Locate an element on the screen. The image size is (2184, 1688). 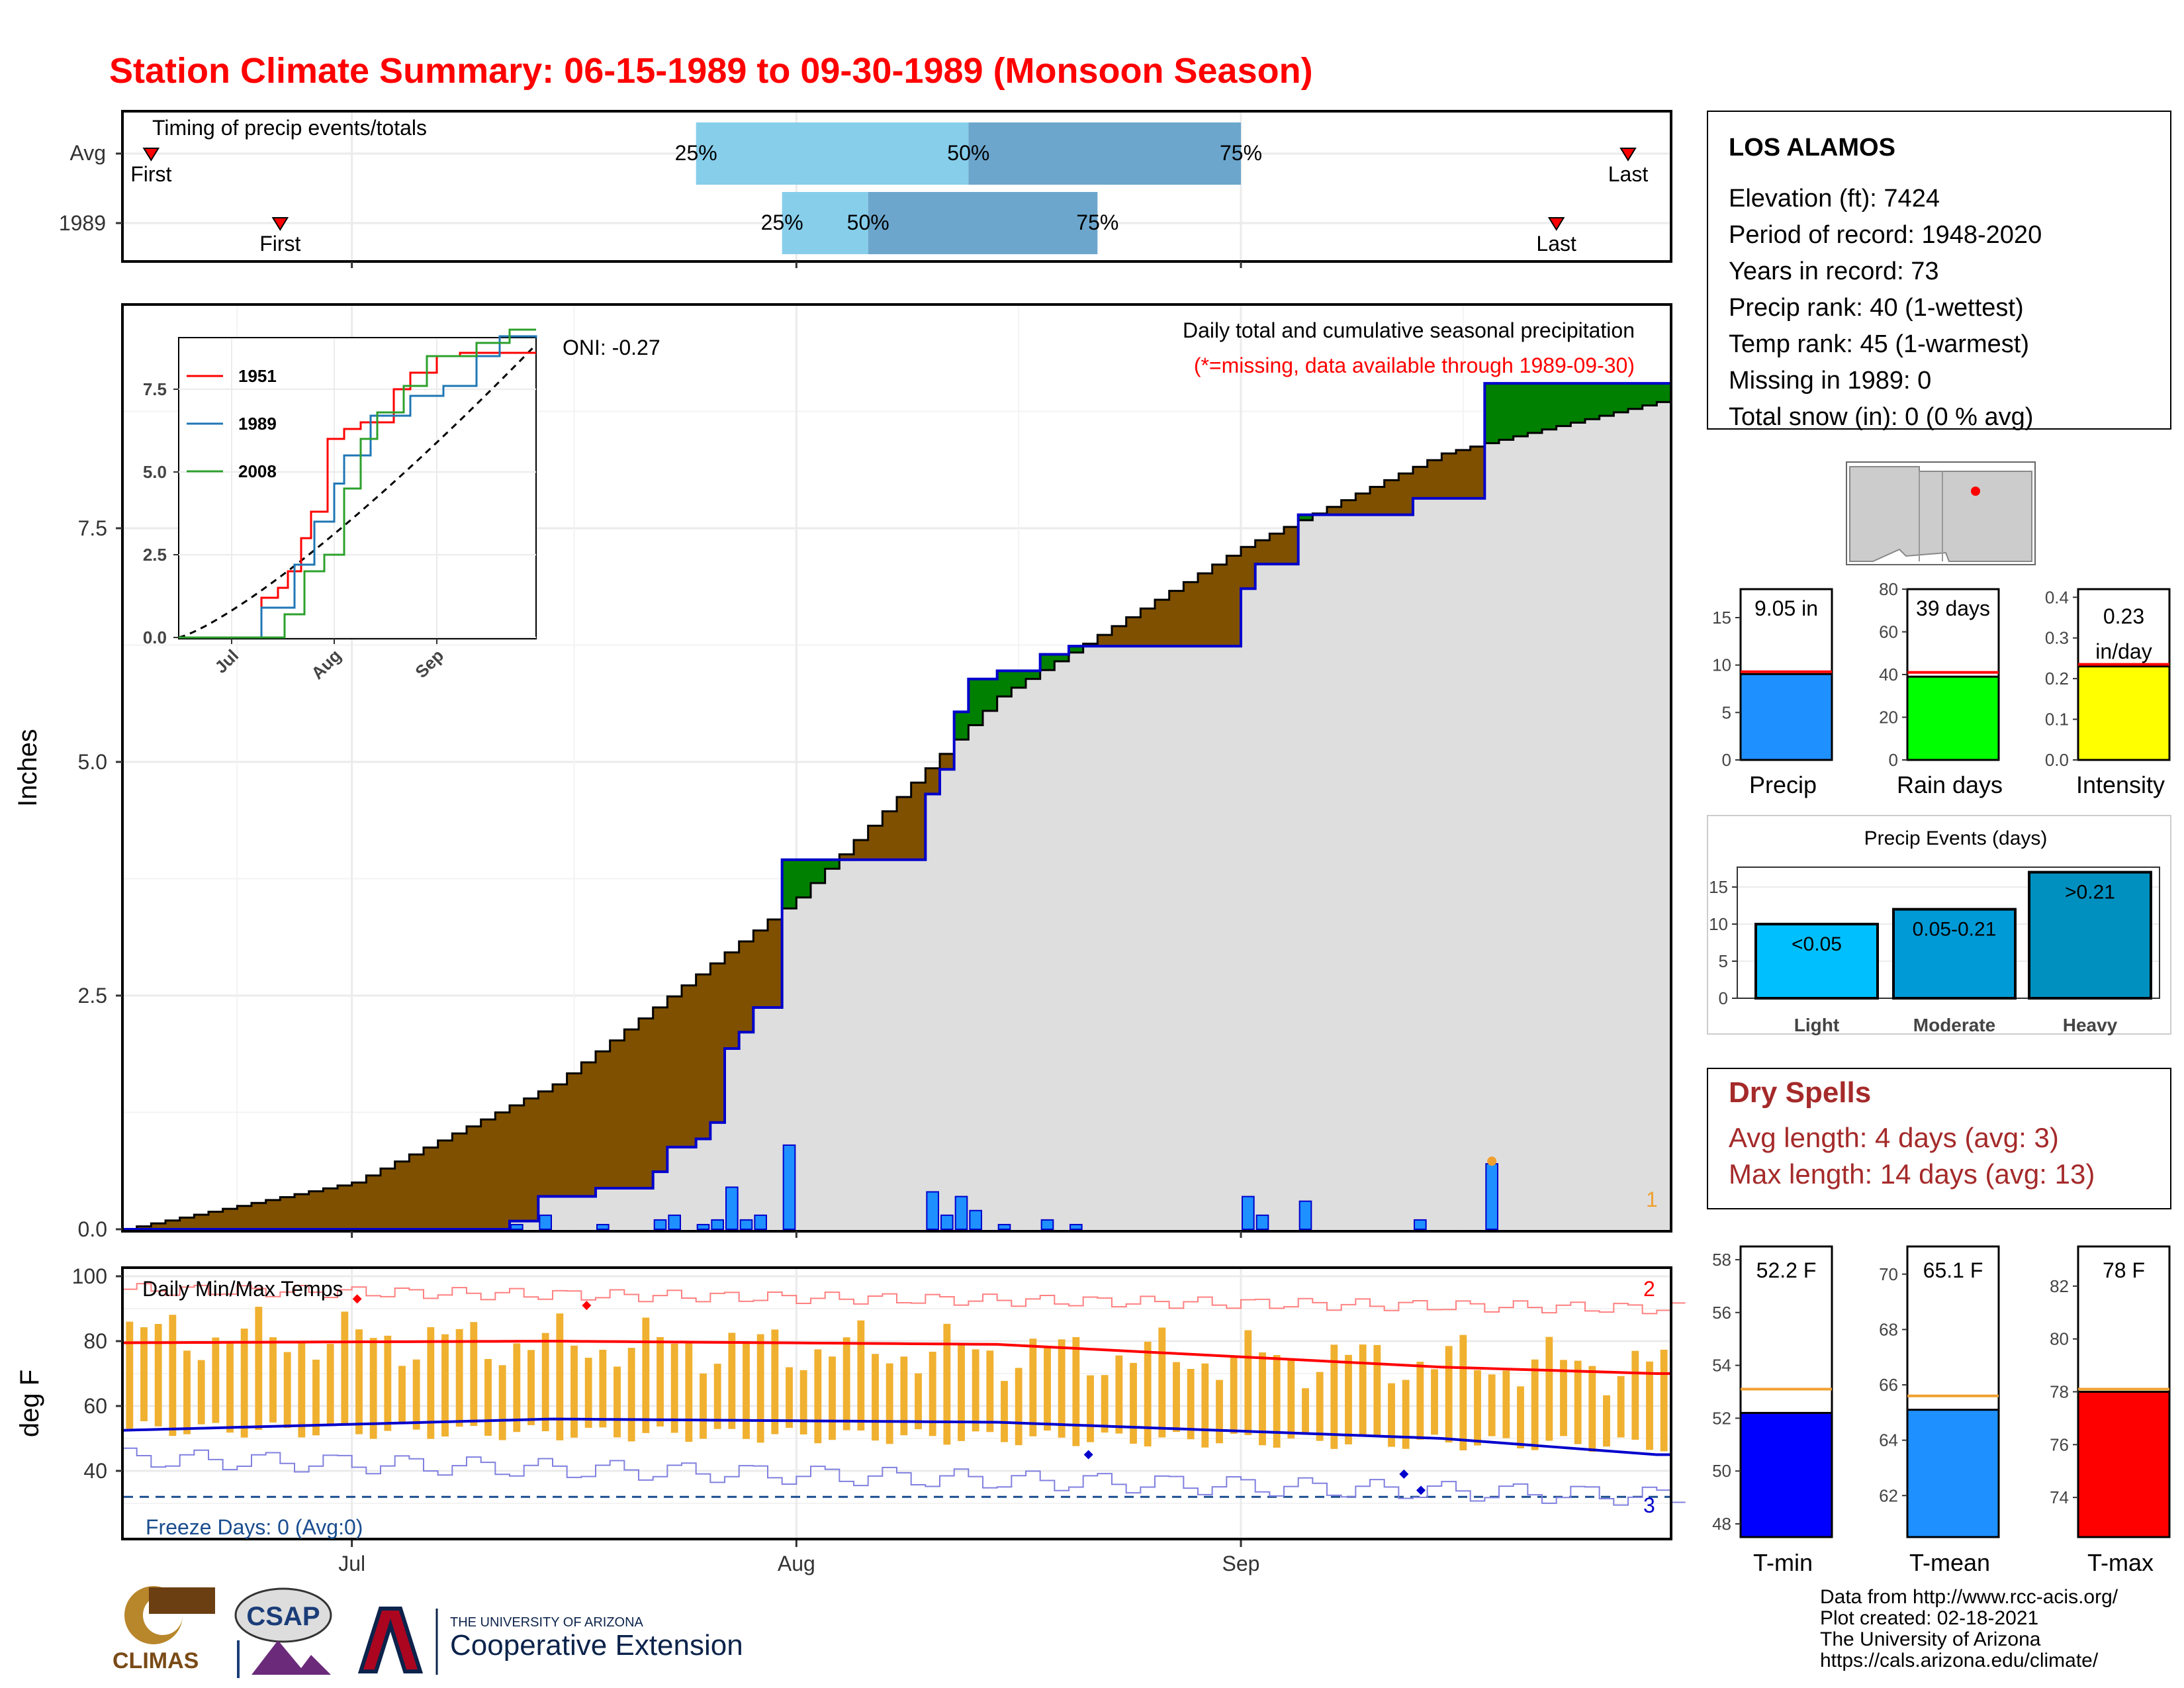
temp-bar-tick-label: 78 is located at coordinates (2059, 1392).